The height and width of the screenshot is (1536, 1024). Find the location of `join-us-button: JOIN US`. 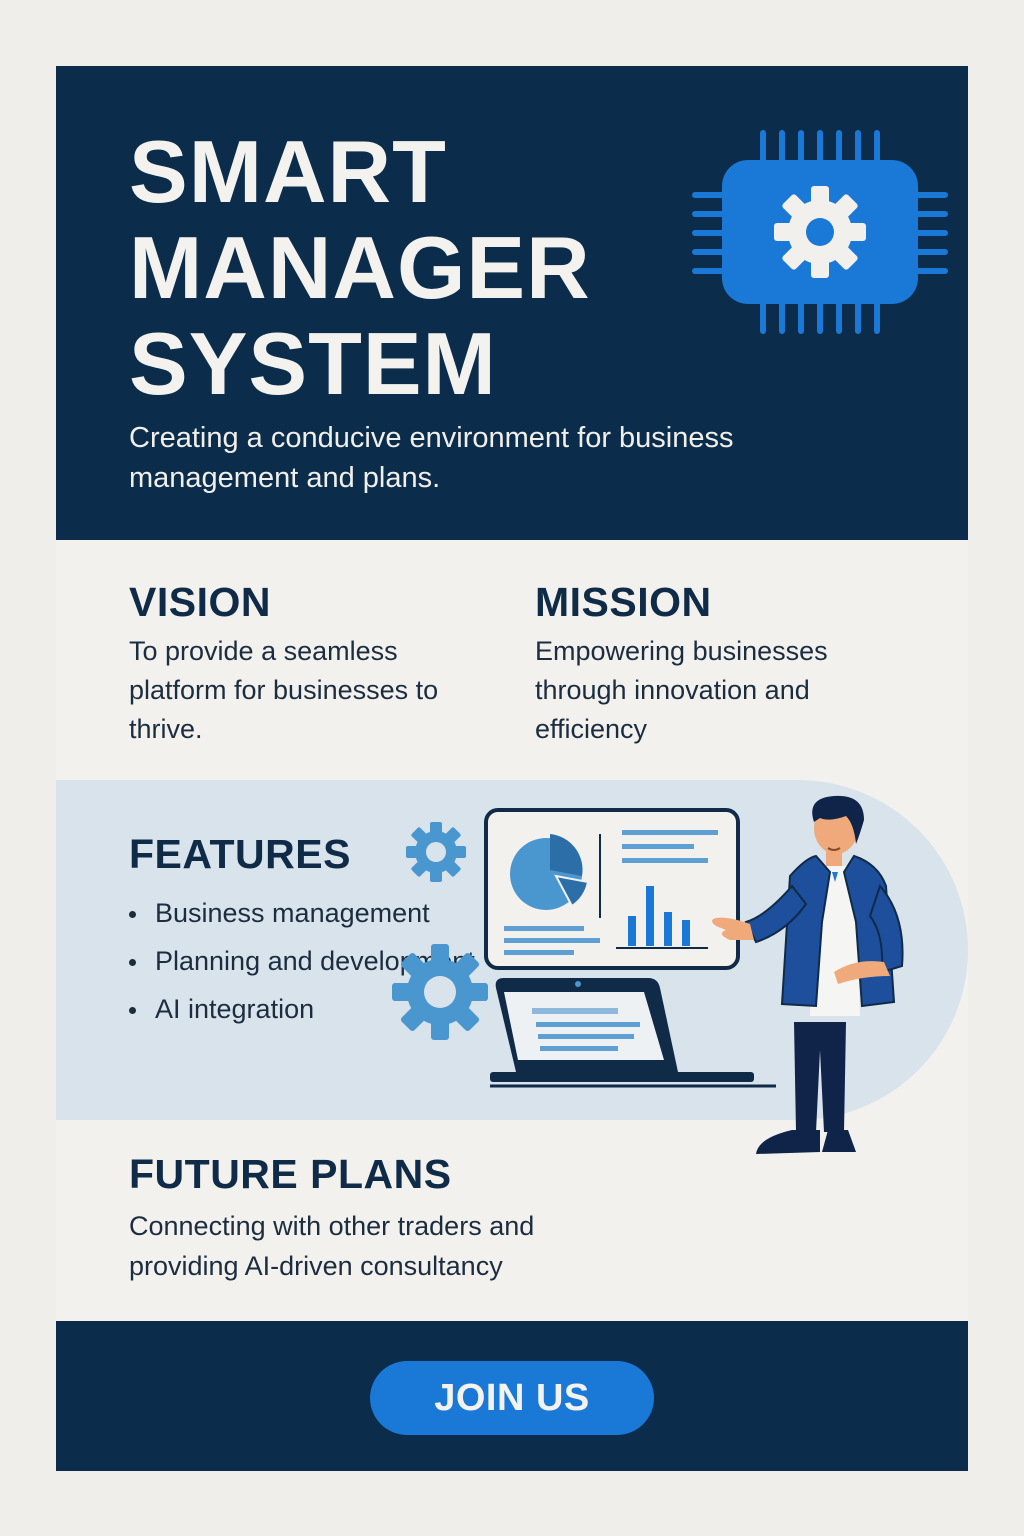

join-us-button: JOIN US is located at coordinates (512, 1398).